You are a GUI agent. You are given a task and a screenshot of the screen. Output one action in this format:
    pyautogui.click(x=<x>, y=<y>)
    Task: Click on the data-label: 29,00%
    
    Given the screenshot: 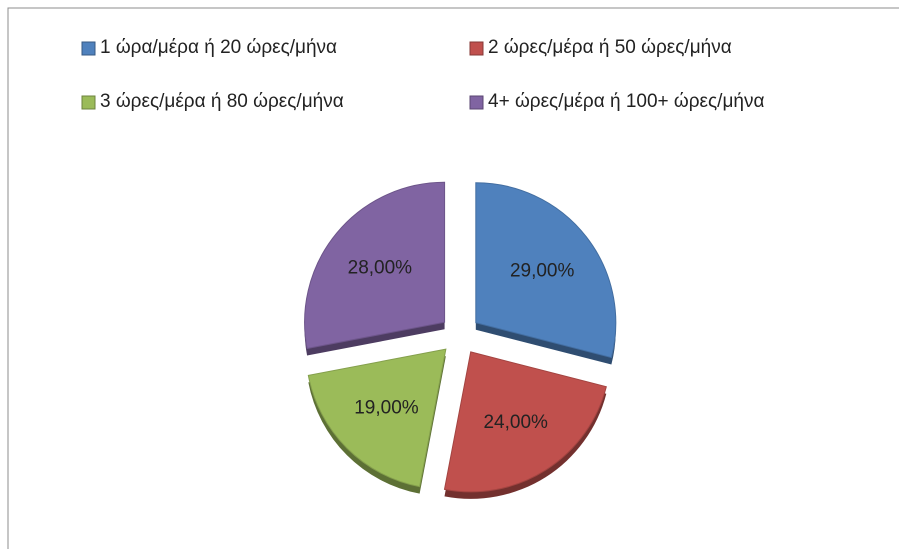 What is the action you would take?
    pyautogui.click(x=542, y=270)
    